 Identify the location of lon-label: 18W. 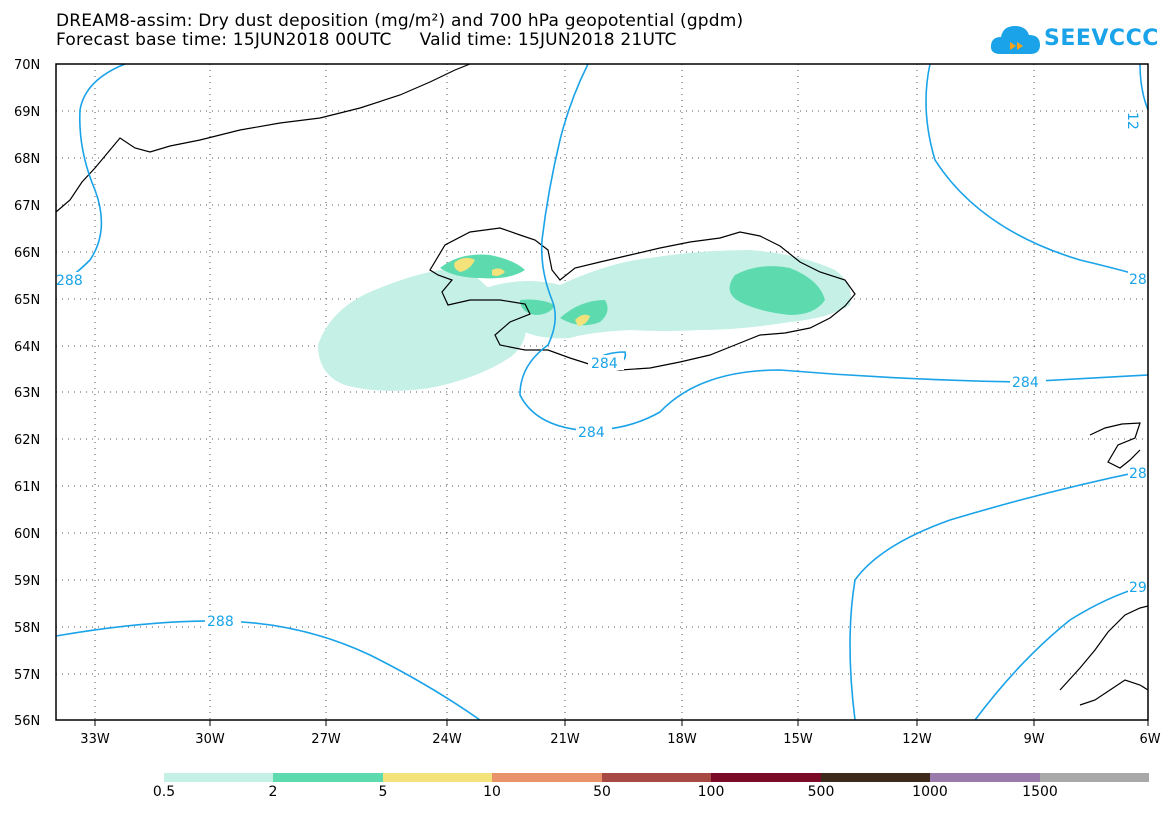
(682, 739).